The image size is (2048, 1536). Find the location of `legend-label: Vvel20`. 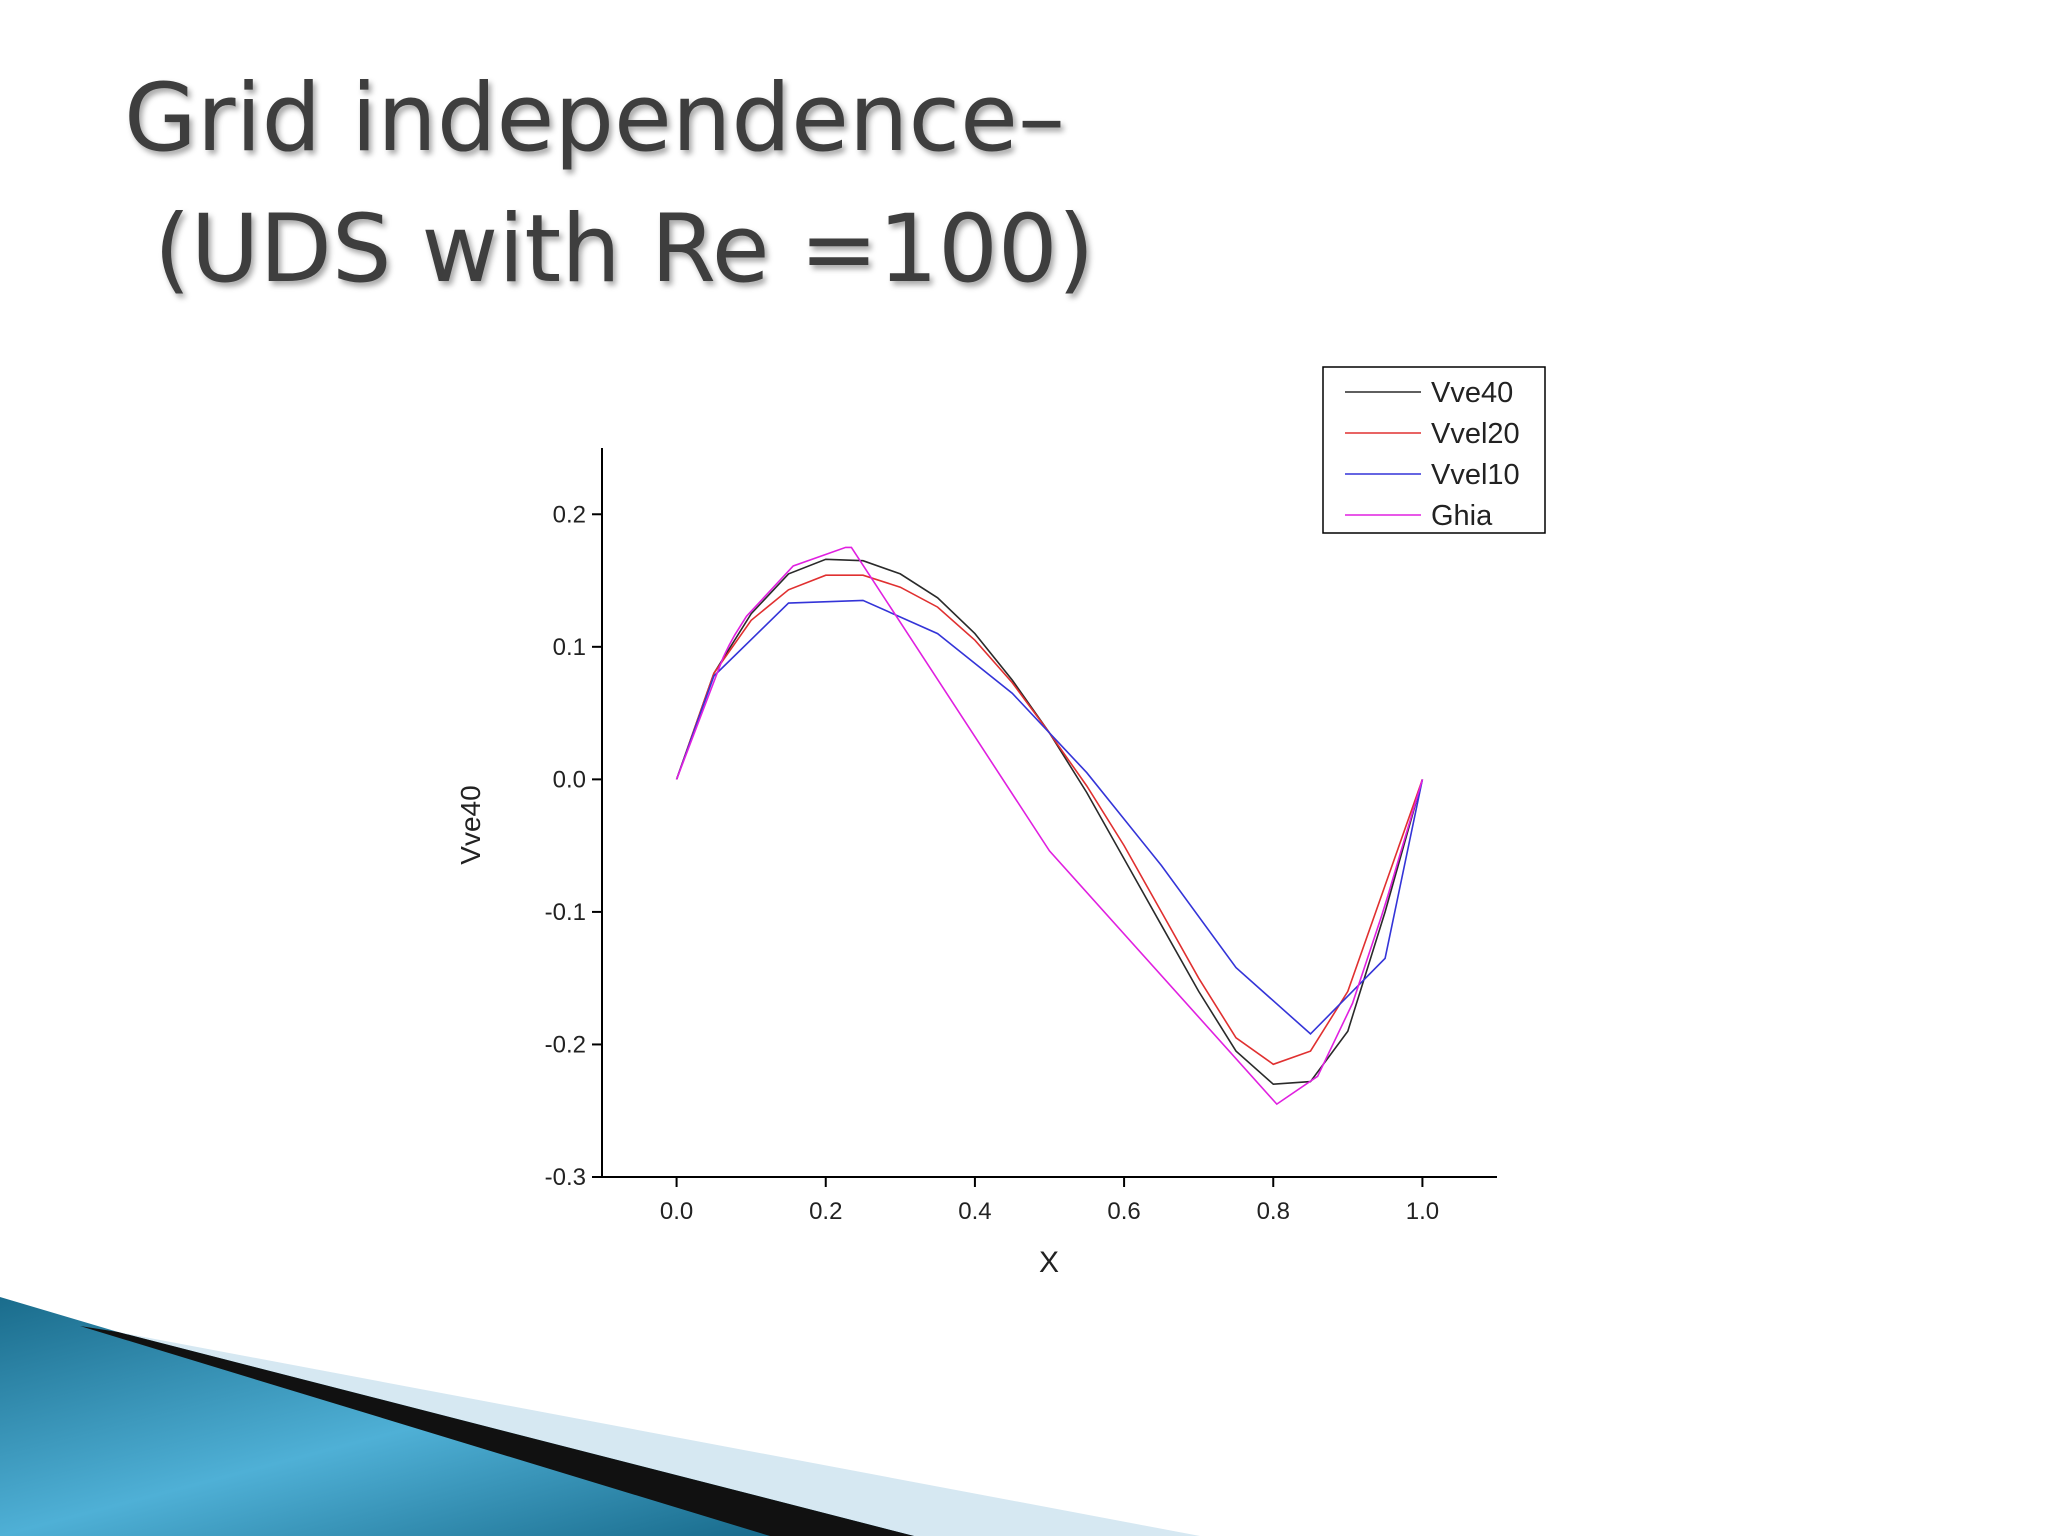

legend-label: Vvel20 is located at coordinates (1475, 434).